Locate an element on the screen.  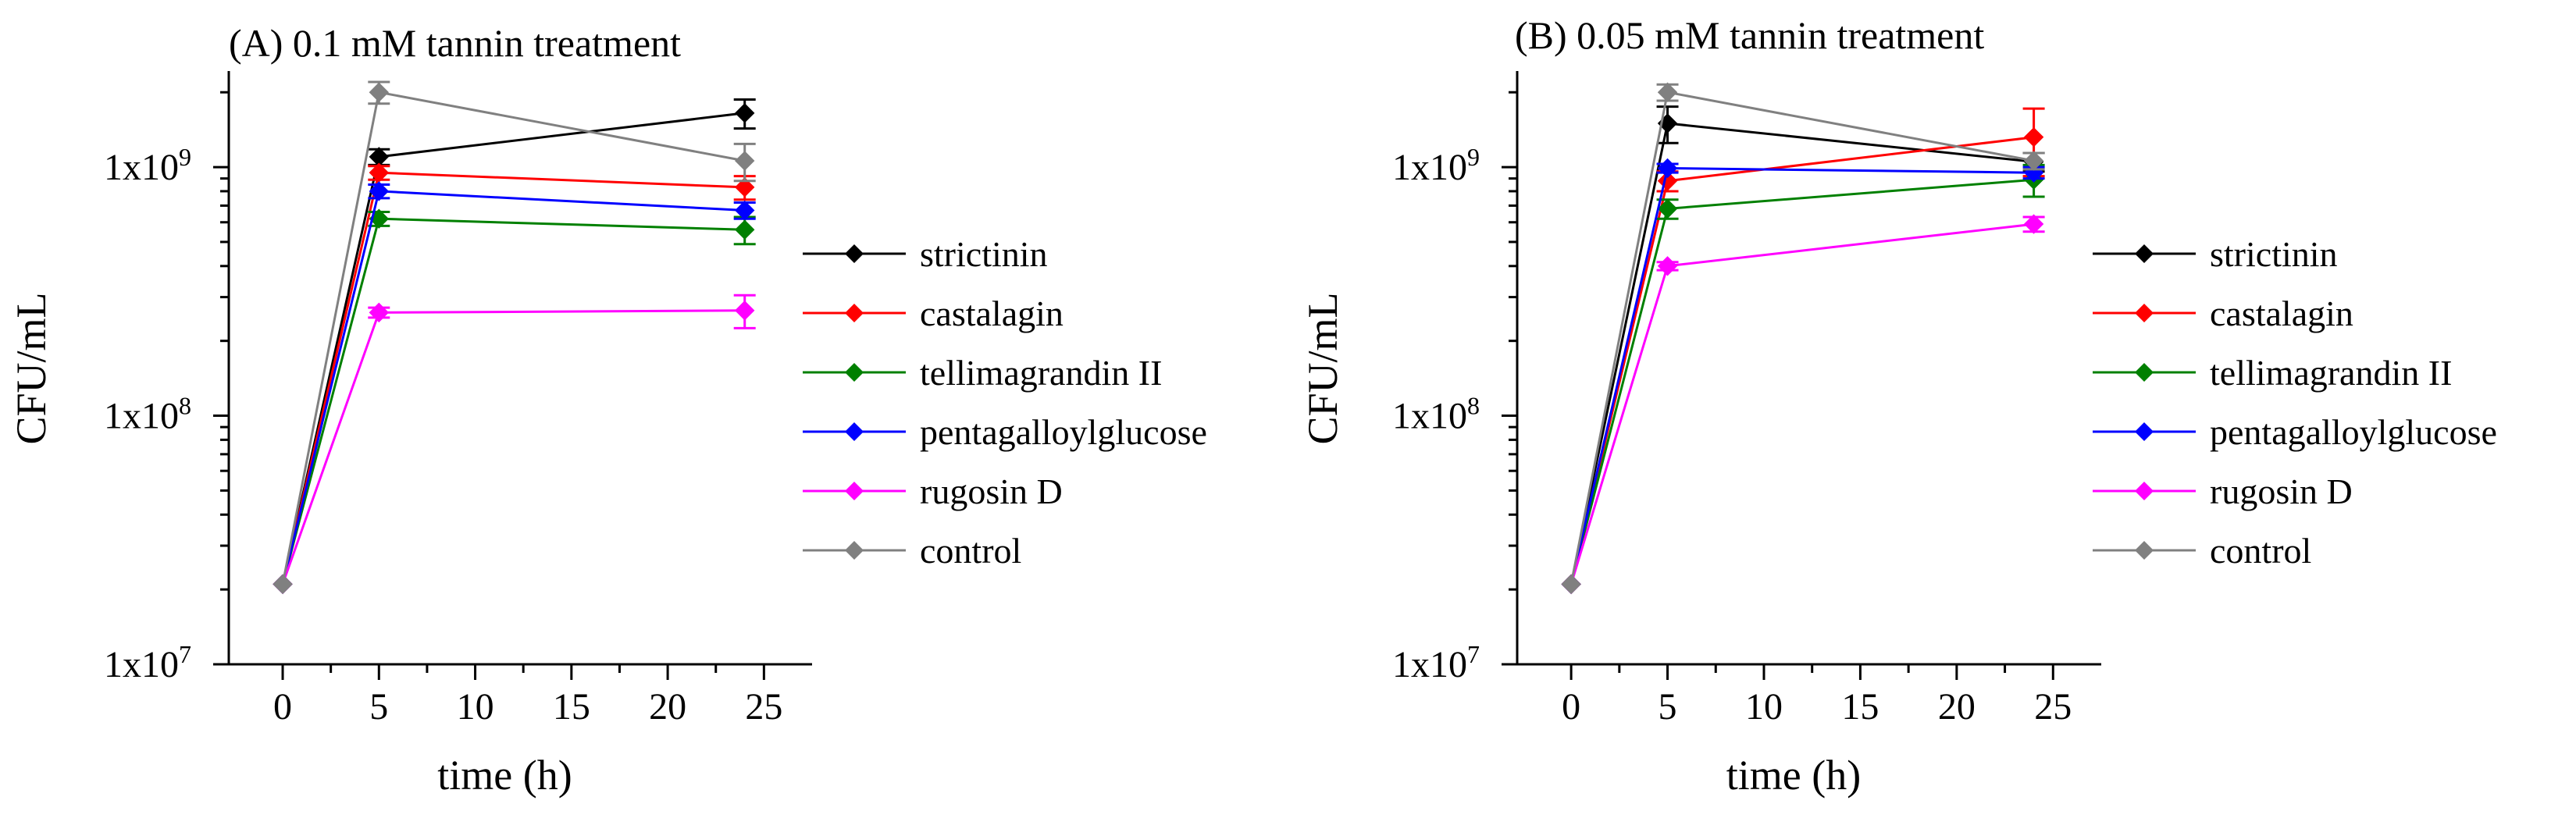
y-tick-exponent: 9 is located at coordinates (185, 157).